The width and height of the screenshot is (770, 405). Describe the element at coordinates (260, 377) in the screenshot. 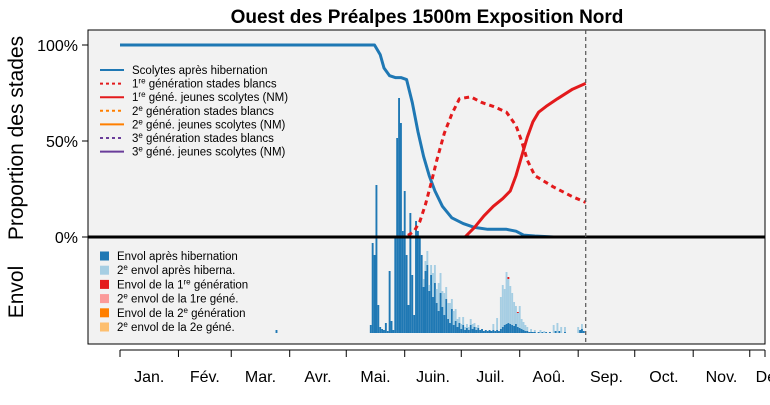

I see `month-label-2: Mar.` at that location.